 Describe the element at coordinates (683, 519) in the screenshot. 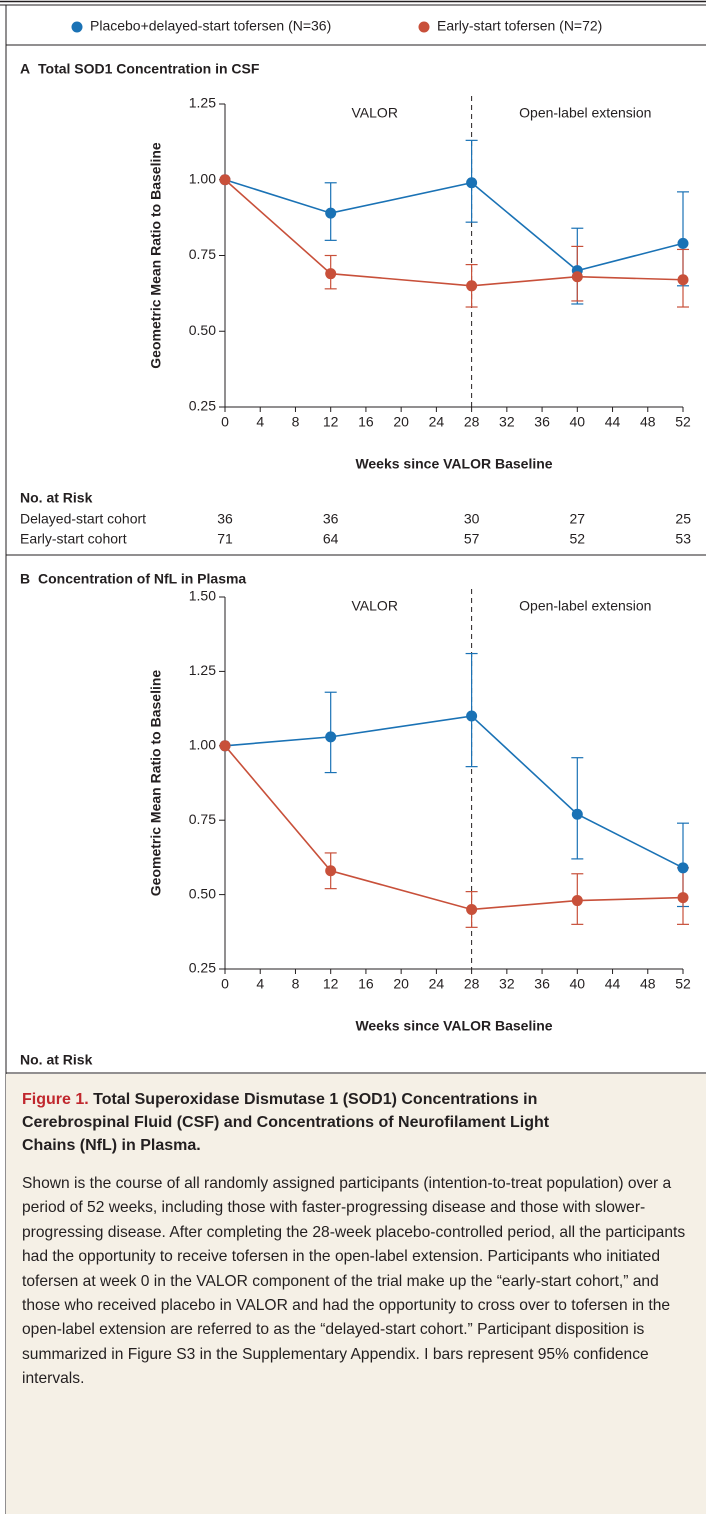

I see `risk-value: 25` at that location.